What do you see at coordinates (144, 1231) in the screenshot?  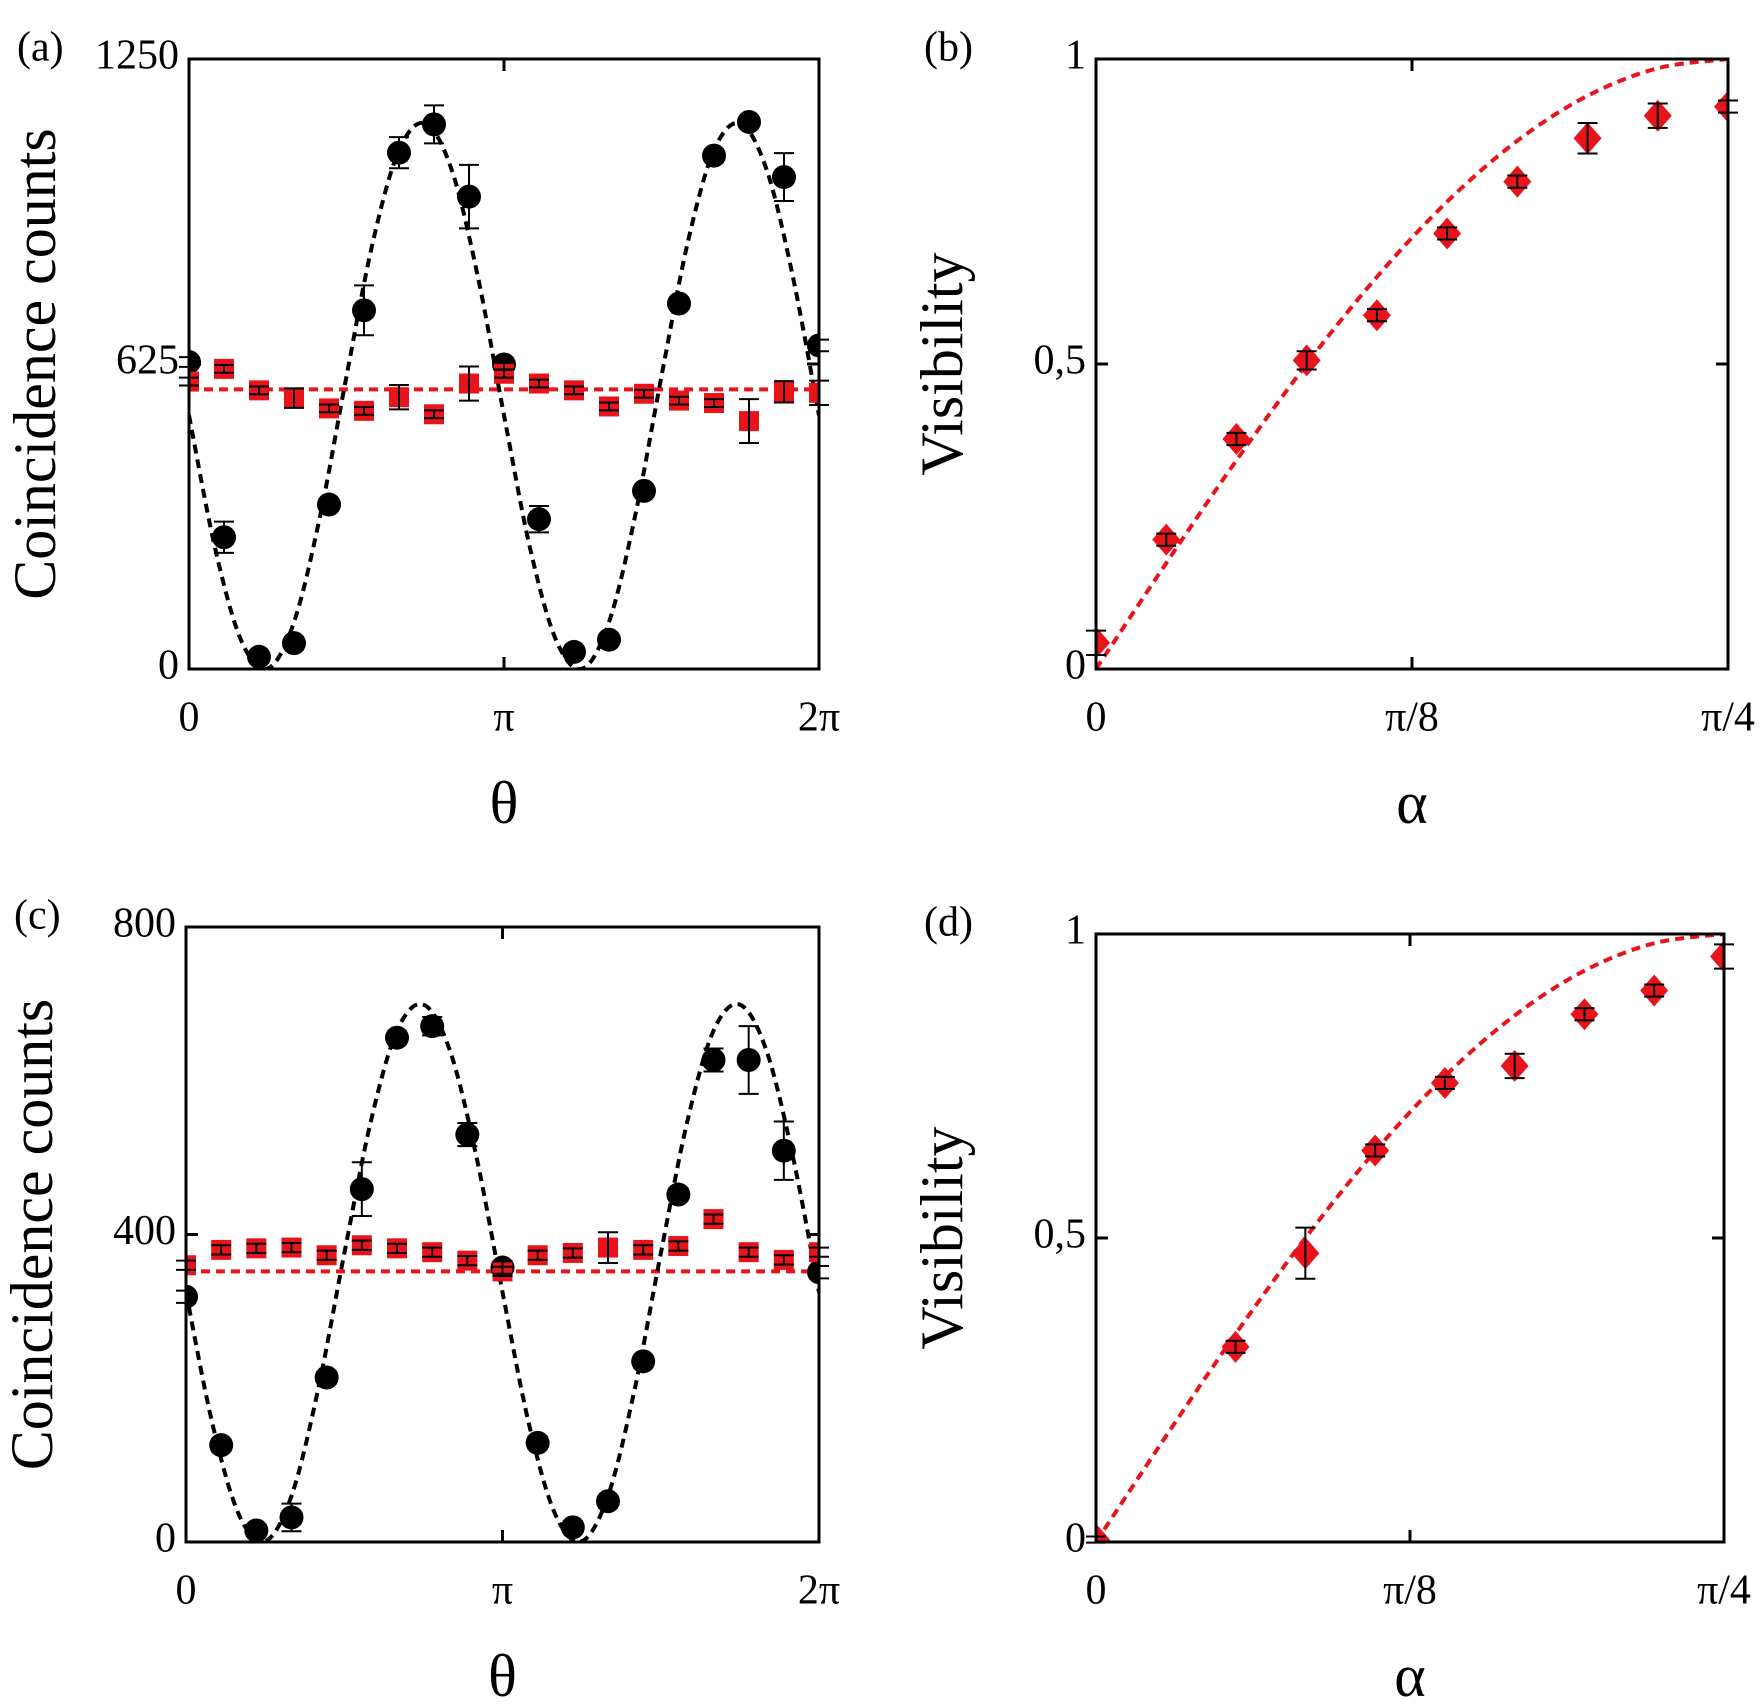 I see `y-tick-label: 400` at bounding box center [144, 1231].